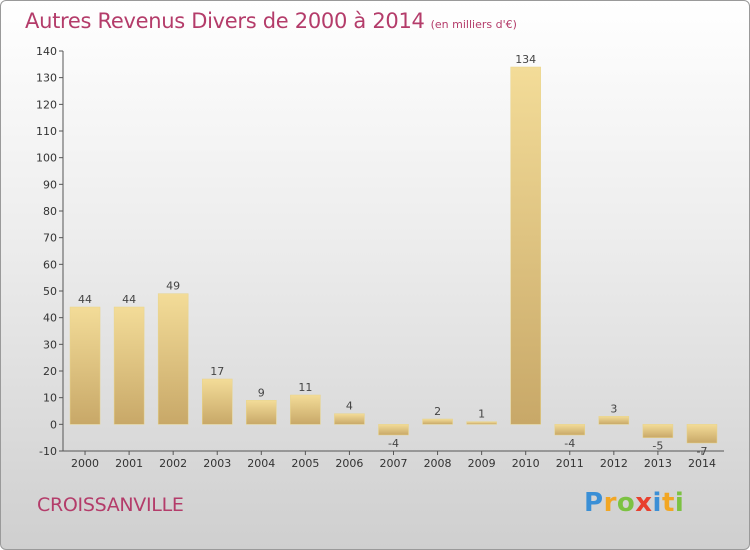 The image size is (750, 550). Describe the element at coordinates (305, 463) in the screenshot. I see `x-tick-label: 2005` at that location.